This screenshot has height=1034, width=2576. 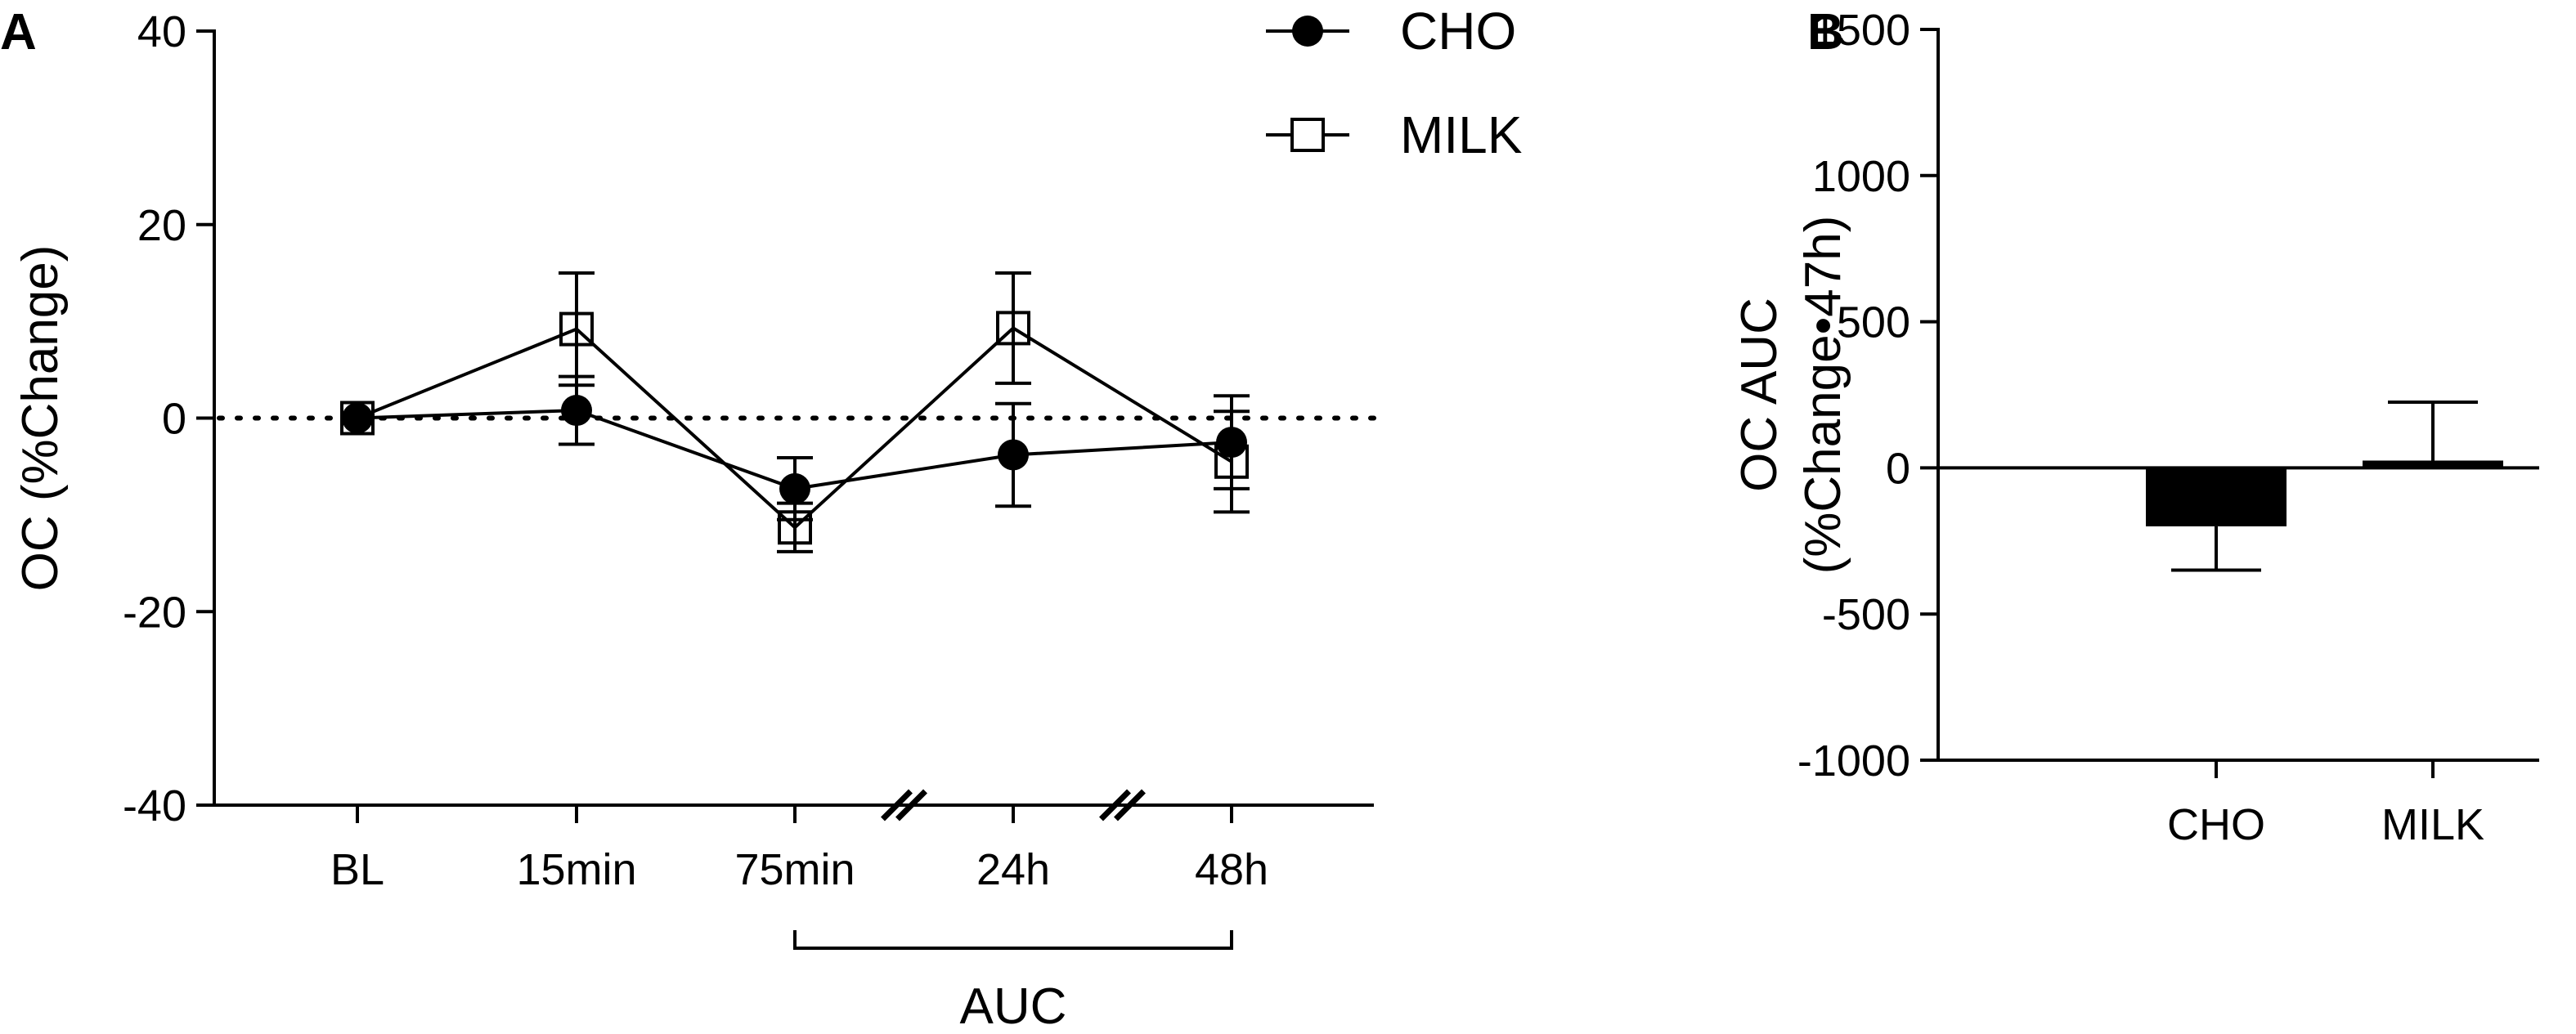 I want to click on x-tick-label: BL, so click(x=357, y=870).